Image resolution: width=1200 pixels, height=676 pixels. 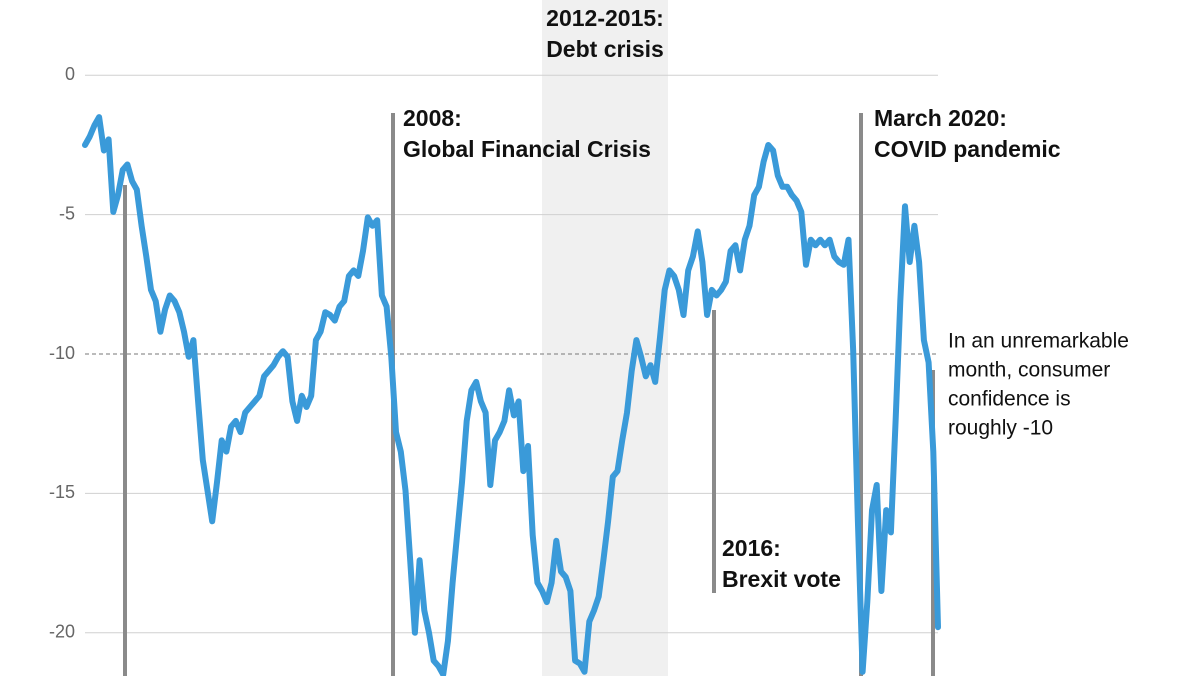 I want to click on annotation-text: 2008:, so click(x=432, y=118).